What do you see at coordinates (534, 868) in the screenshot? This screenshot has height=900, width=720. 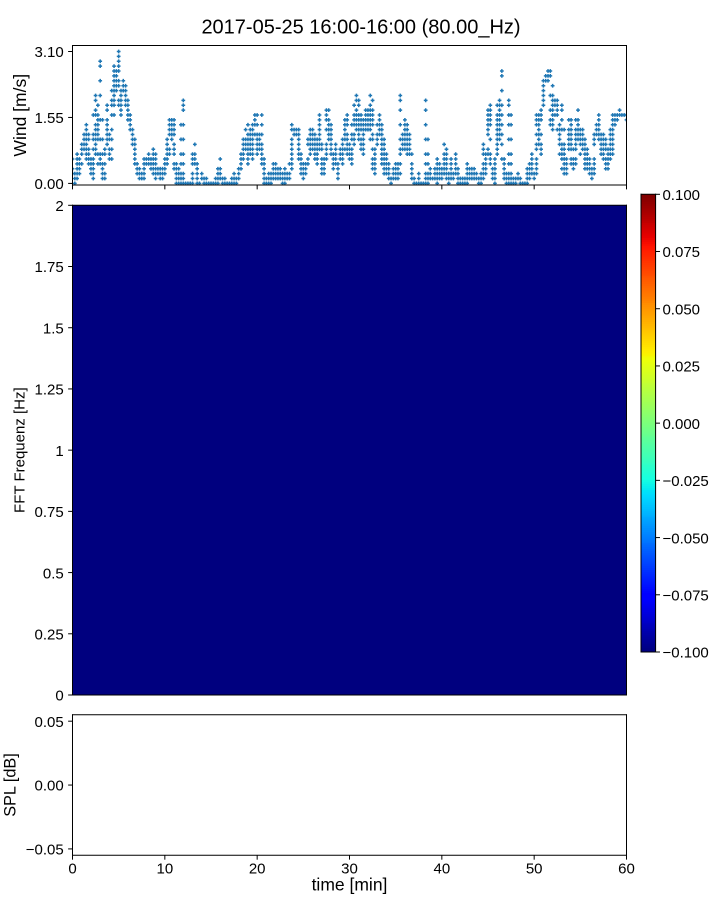 I see `svg-text: 50` at bounding box center [534, 868].